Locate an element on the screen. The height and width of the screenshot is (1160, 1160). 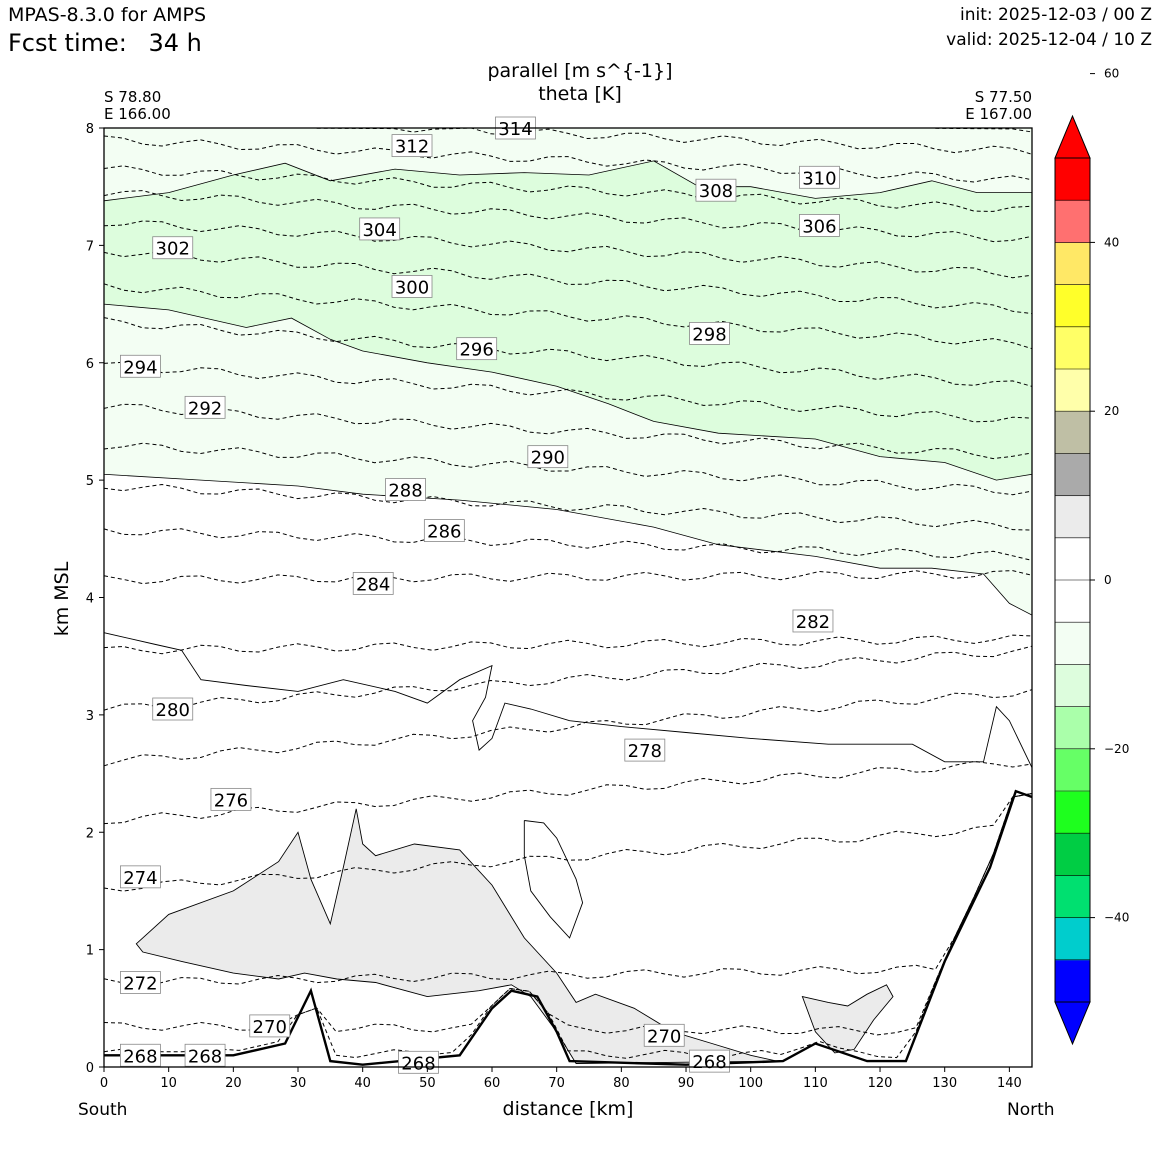
colorbar-tick-label-40: 40 is located at coordinates (1111, 242).